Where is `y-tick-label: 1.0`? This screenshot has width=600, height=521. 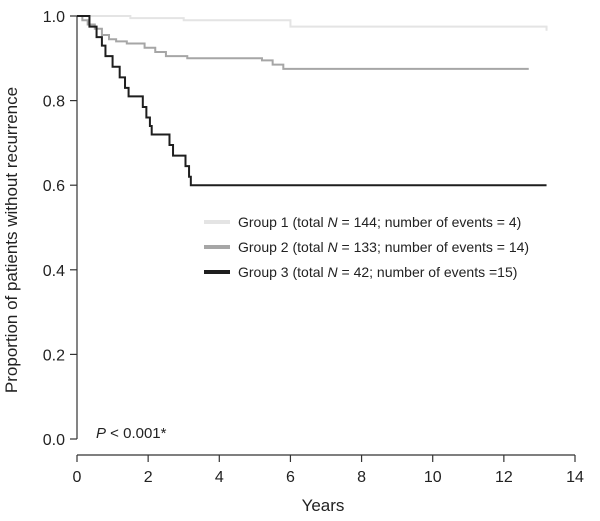 y-tick-label: 1.0 is located at coordinates (54, 17).